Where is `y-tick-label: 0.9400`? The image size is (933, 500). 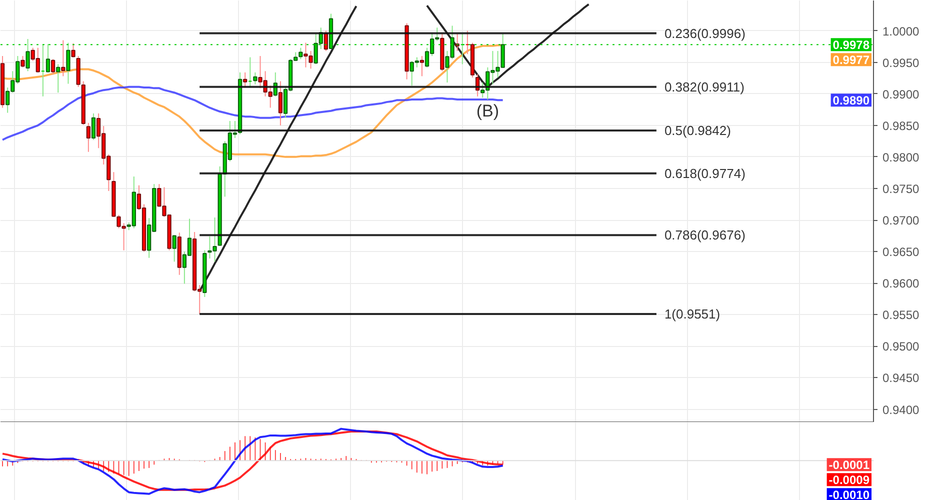
y-tick-label: 0.9400 is located at coordinates (901, 409).